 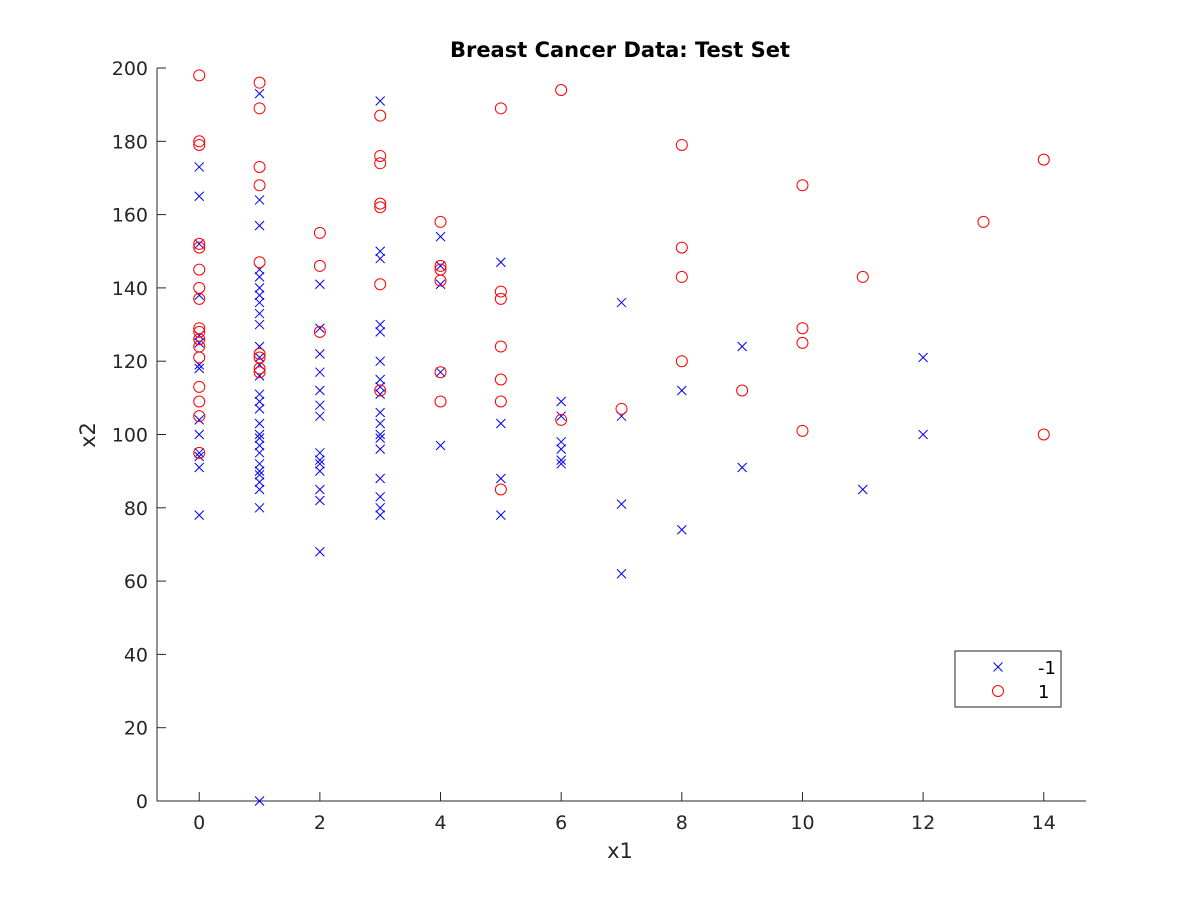 What do you see at coordinates (682, 823) in the screenshot?
I see `x-tick-label: 8` at bounding box center [682, 823].